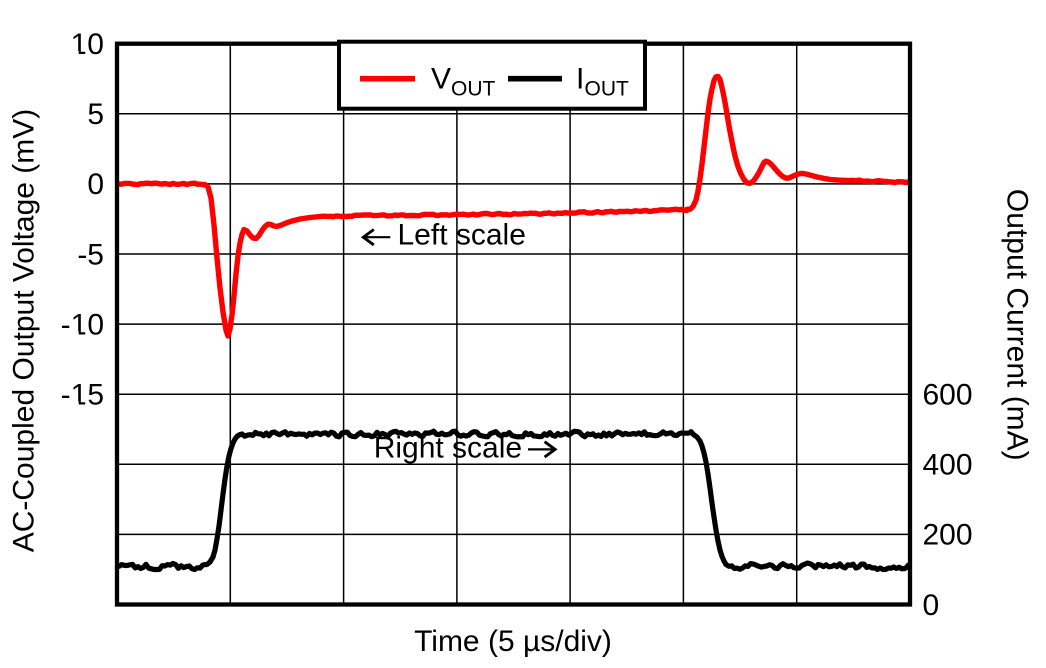 The width and height of the screenshot is (1046, 668). I want to click on svg-text: Left scale, so click(462, 235).